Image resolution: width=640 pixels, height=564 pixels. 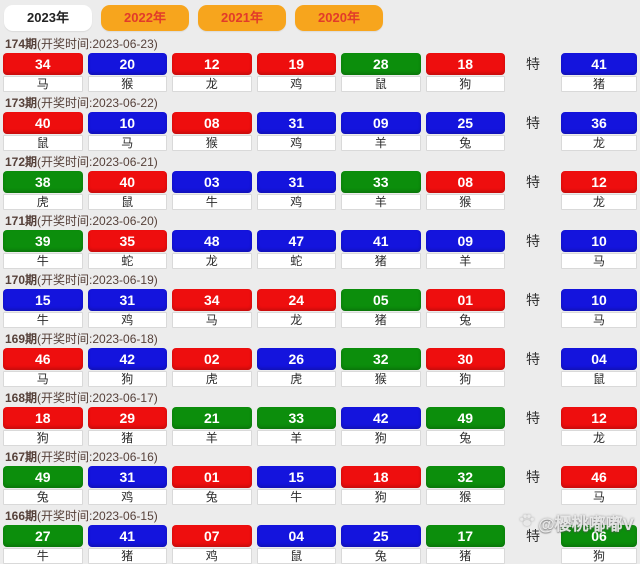 What do you see at coordinates (242, 18) in the screenshot?
I see `tab-2021: 2021年` at bounding box center [242, 18].